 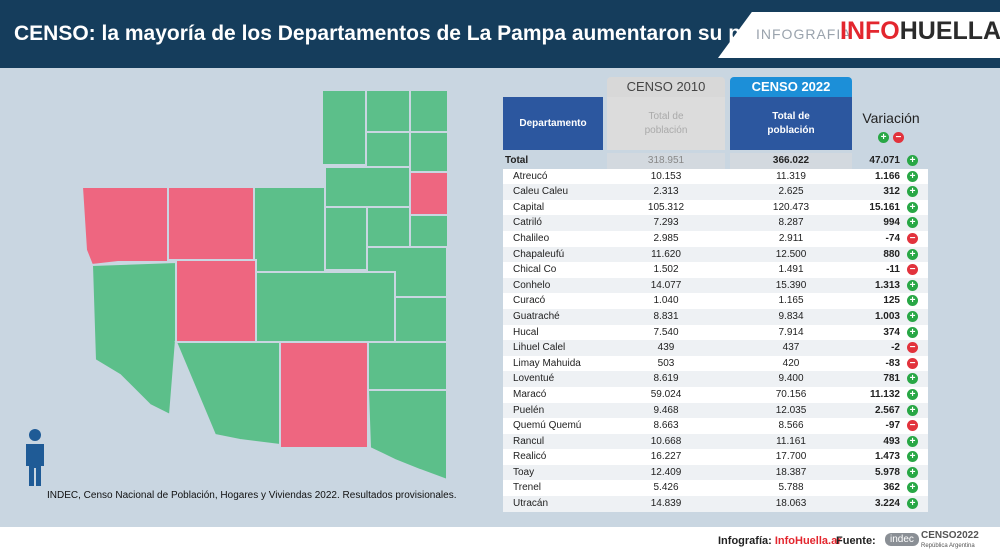 I want to click on variation-value: 5.978, so click(x=887, y=472).